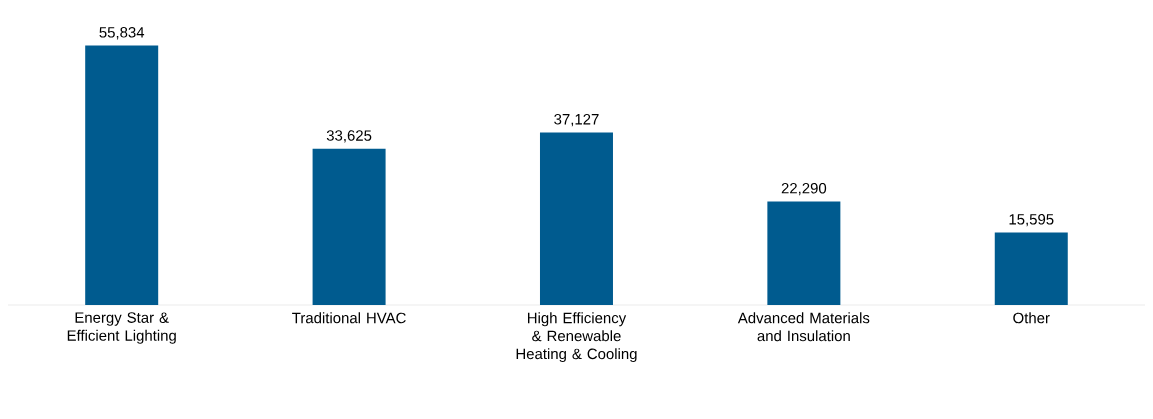 The image size is (1153, 419). I want to click on x-tick-label: Energy Star & Efficient Lighting, so click(121, 328).